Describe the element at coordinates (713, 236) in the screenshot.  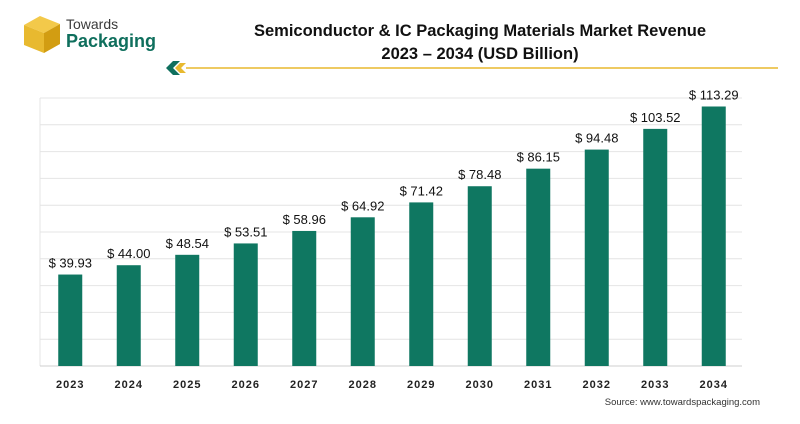
I see `bar-2034` at that location.